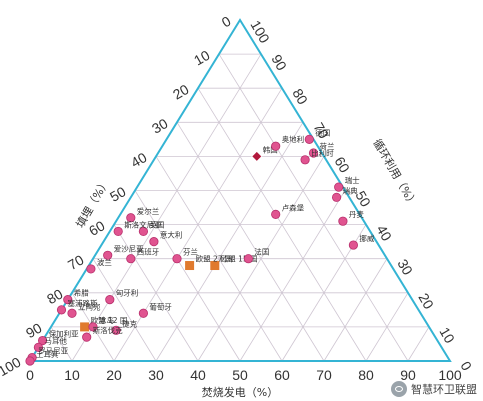 The width and height of the screenshot is (483, 401). What do you see at coordinates (139, 160) in the screenshot?
I see `tick-label-landfill: 40` at bounding box center [139, 160].